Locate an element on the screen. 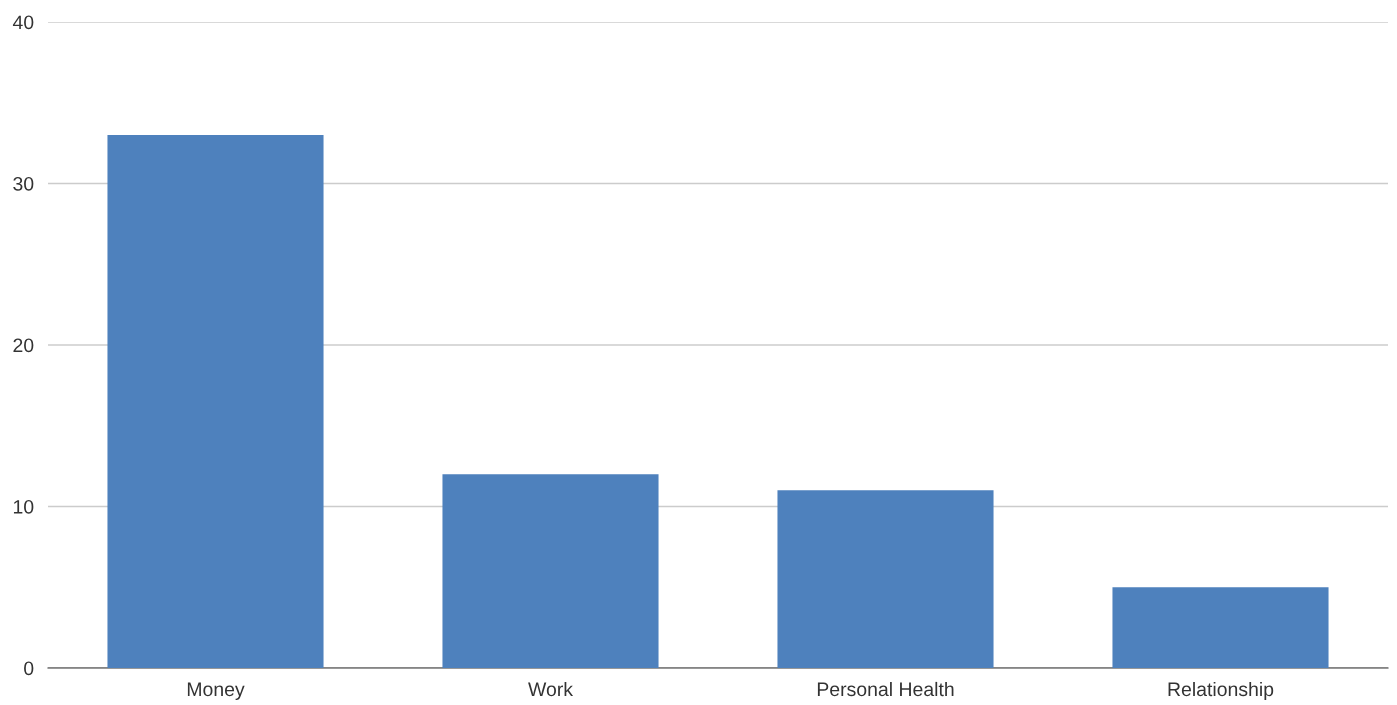 This screenshot has width=1397, height=705. x-tick-label: Work is located at coordinates (551, 689).